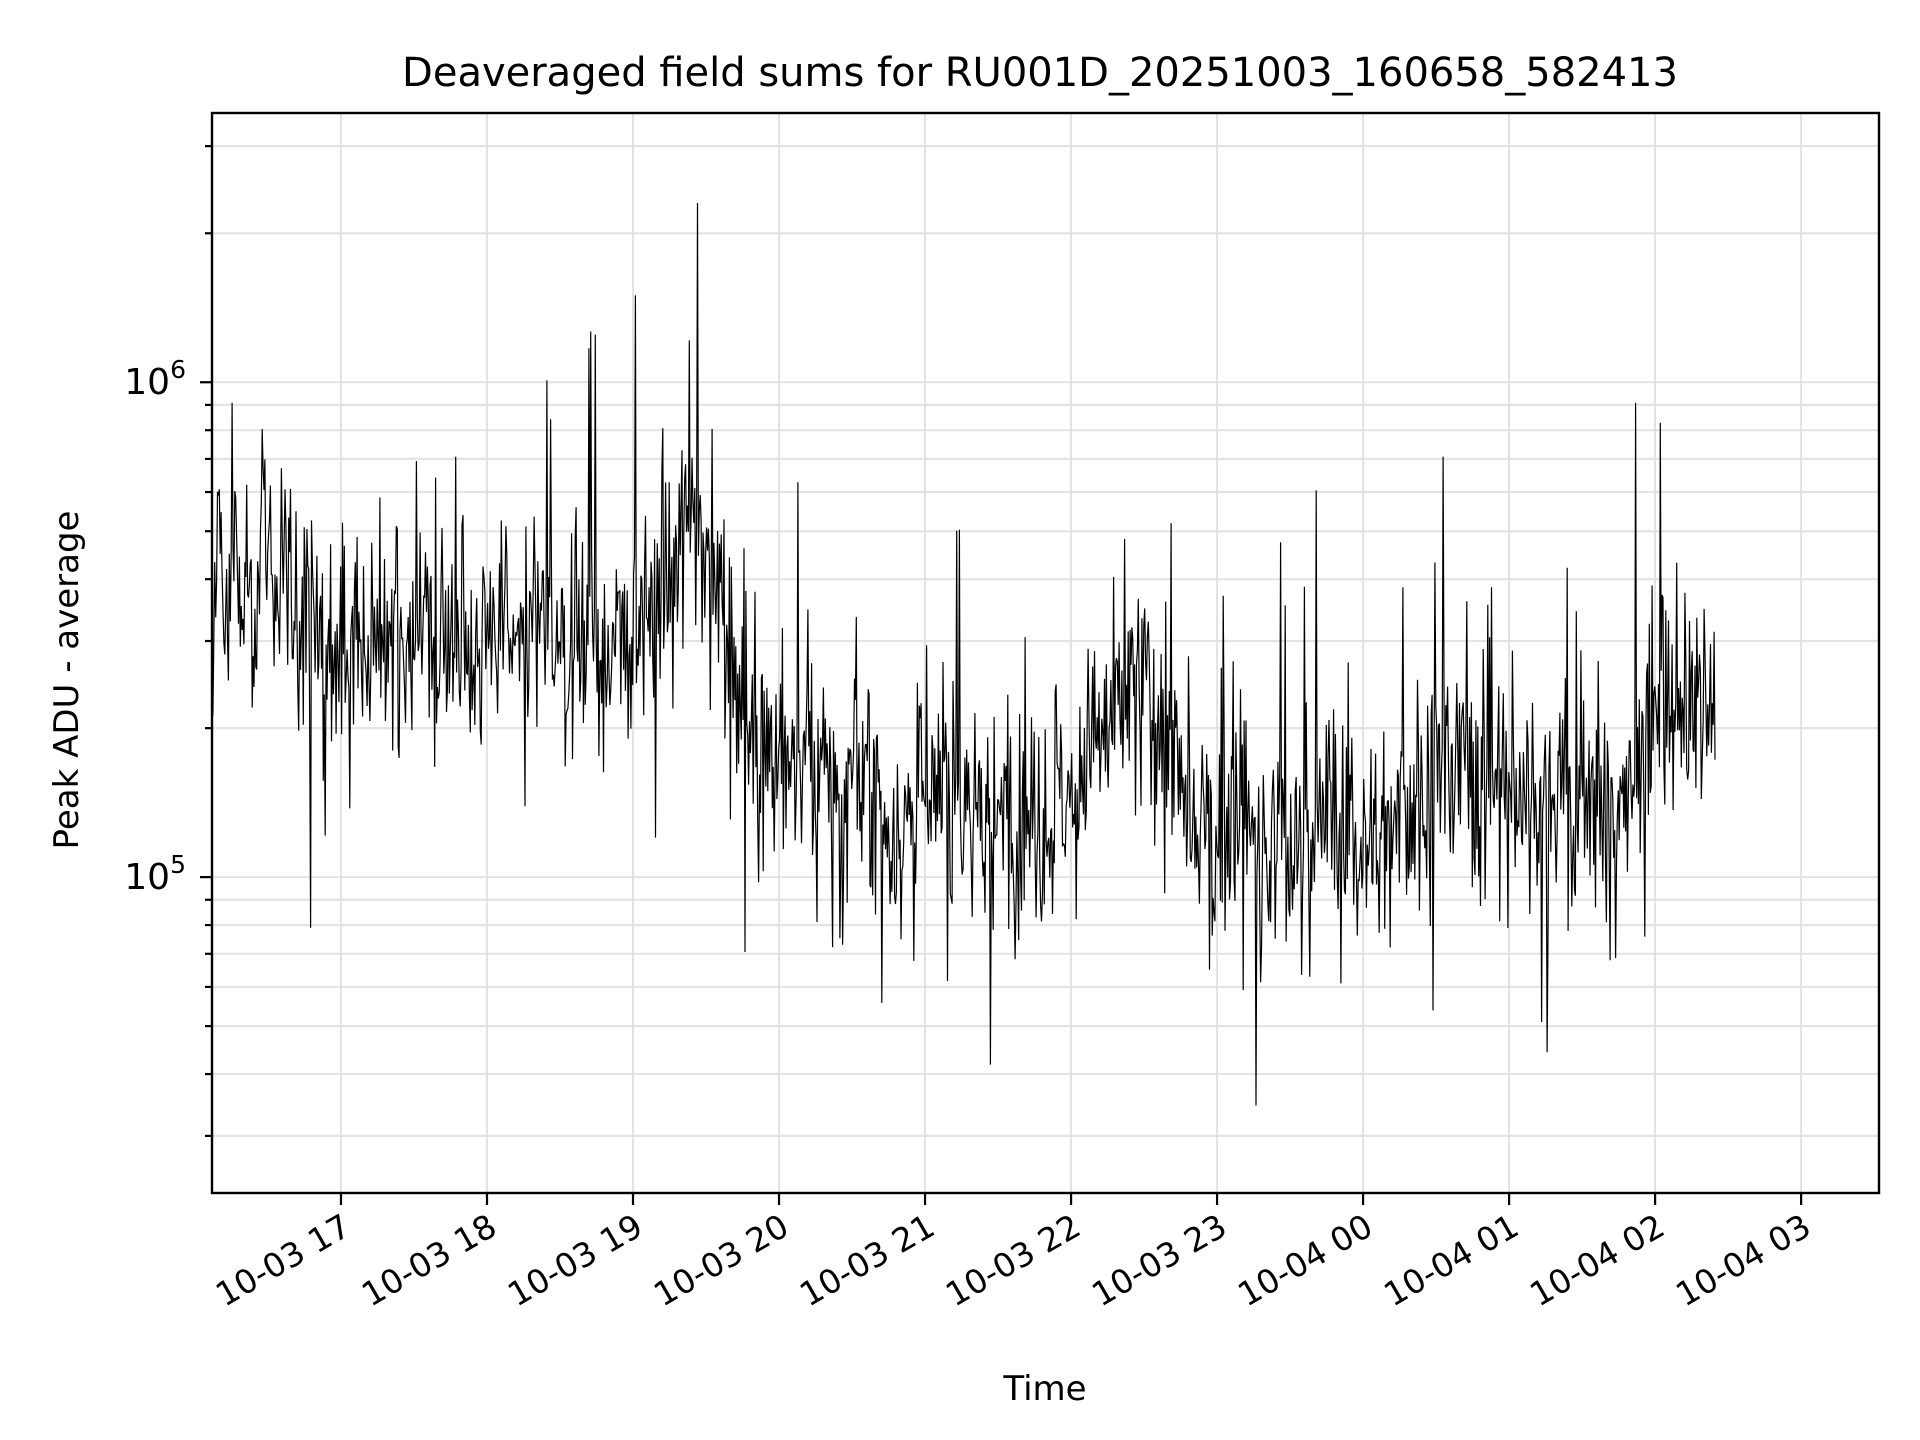 Image resolution: width=1920 pixels, height=1440 pixels. Describe the element at coordinates (1044, 1389) in the screenshot. I see `x-axis-label: Time` at that location.